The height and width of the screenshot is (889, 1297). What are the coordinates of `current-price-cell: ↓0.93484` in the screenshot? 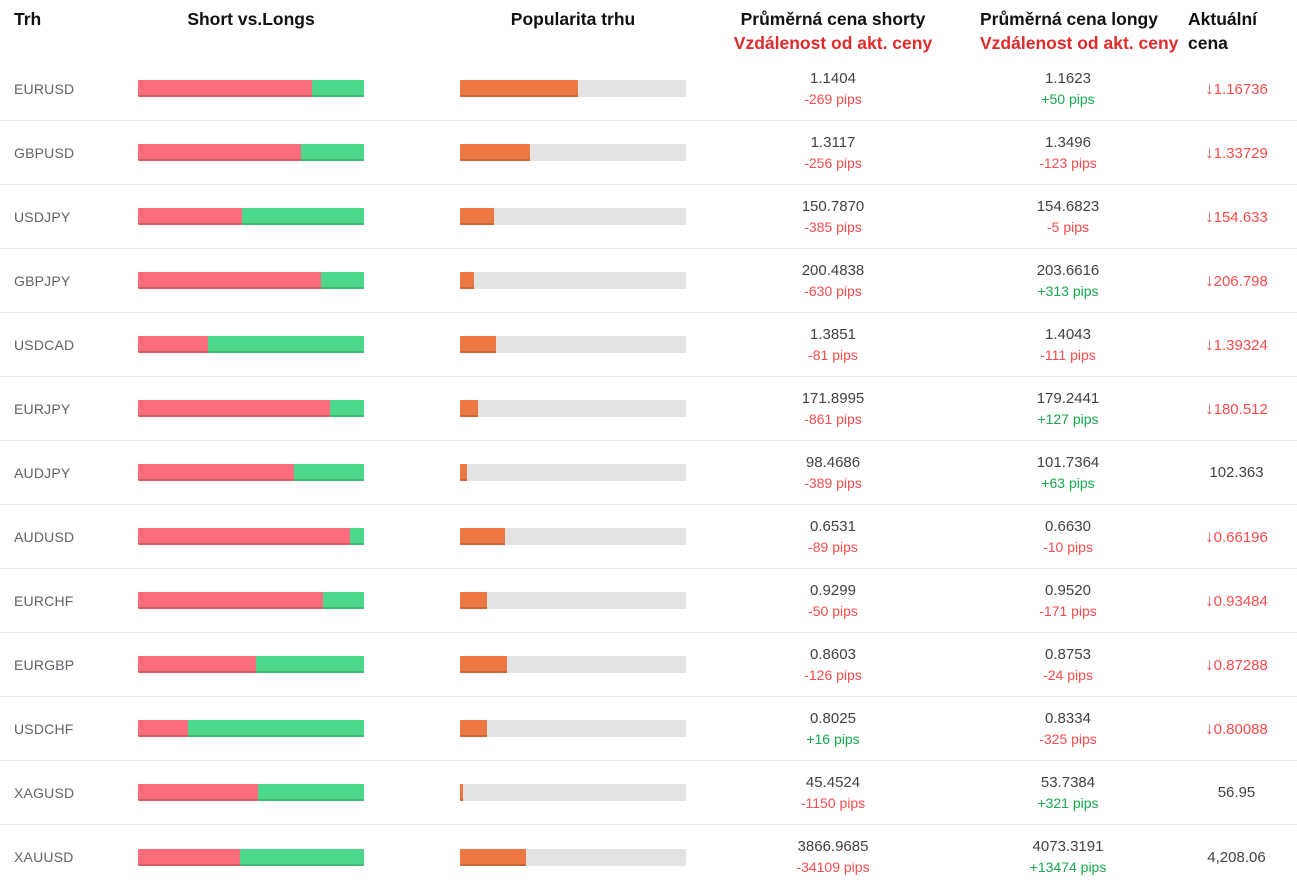 It's located at (1226, 601).